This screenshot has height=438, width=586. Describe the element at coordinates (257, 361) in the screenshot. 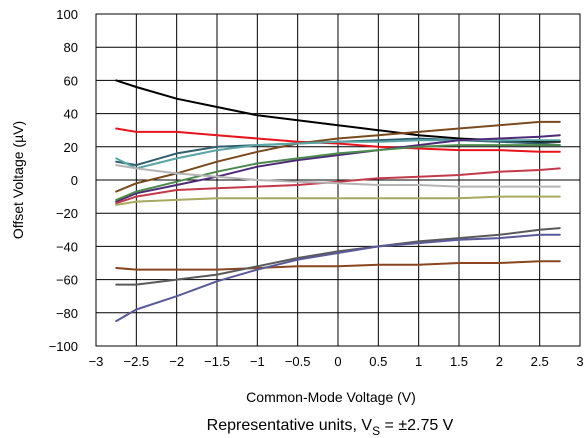

I see `x-tick-label: −1` at that location.